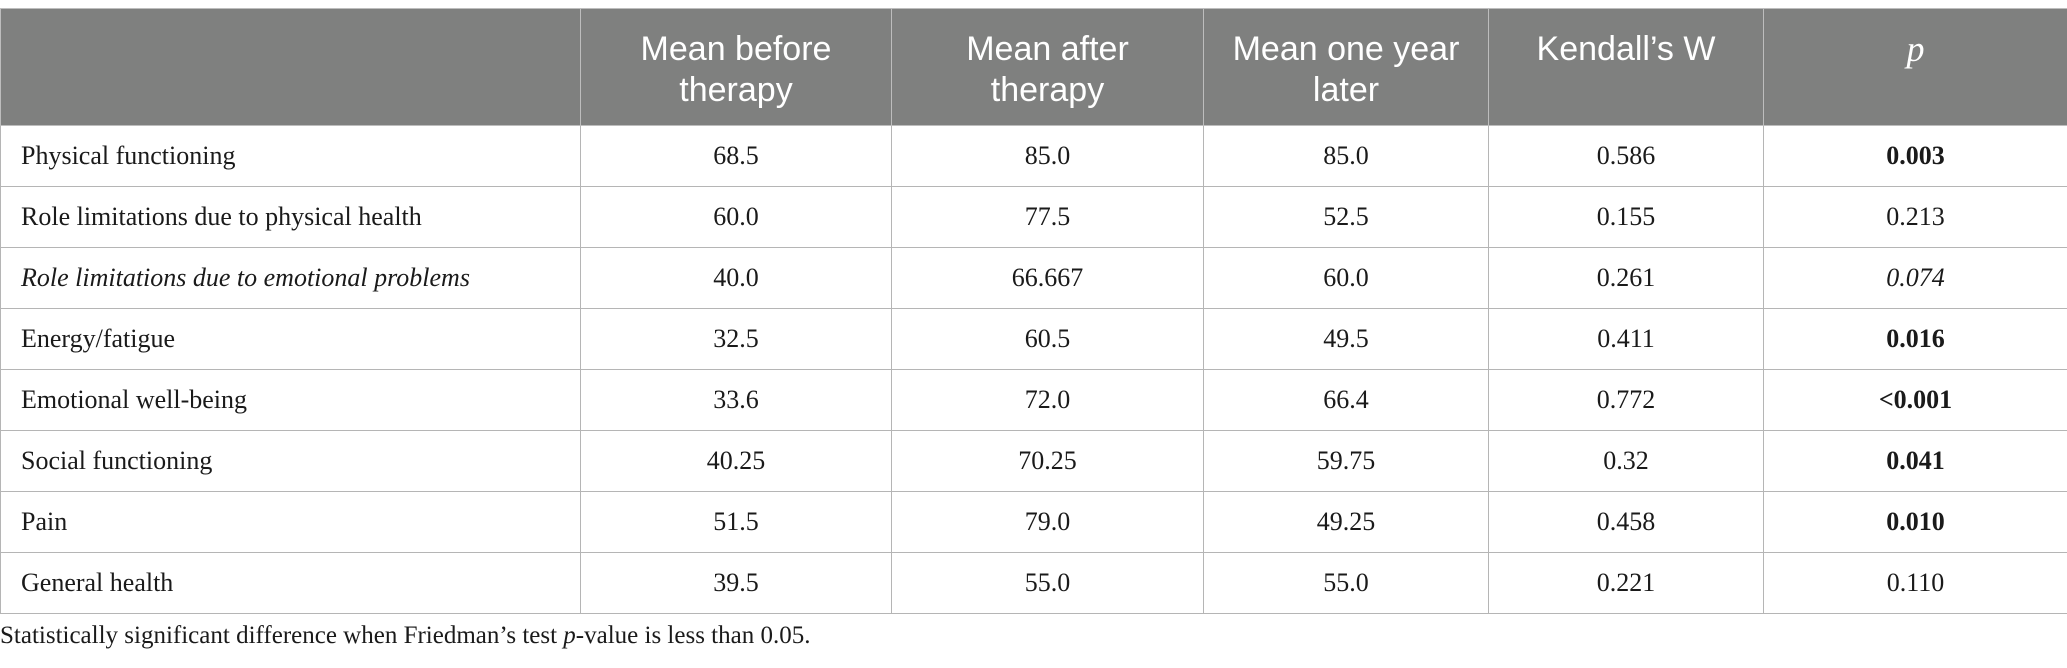 The image size is (2067, 668). Describe the element at coordinates (693, 635) in the screenshot. I see `footnote-text-end: -value is less than 0.05.` at that location.